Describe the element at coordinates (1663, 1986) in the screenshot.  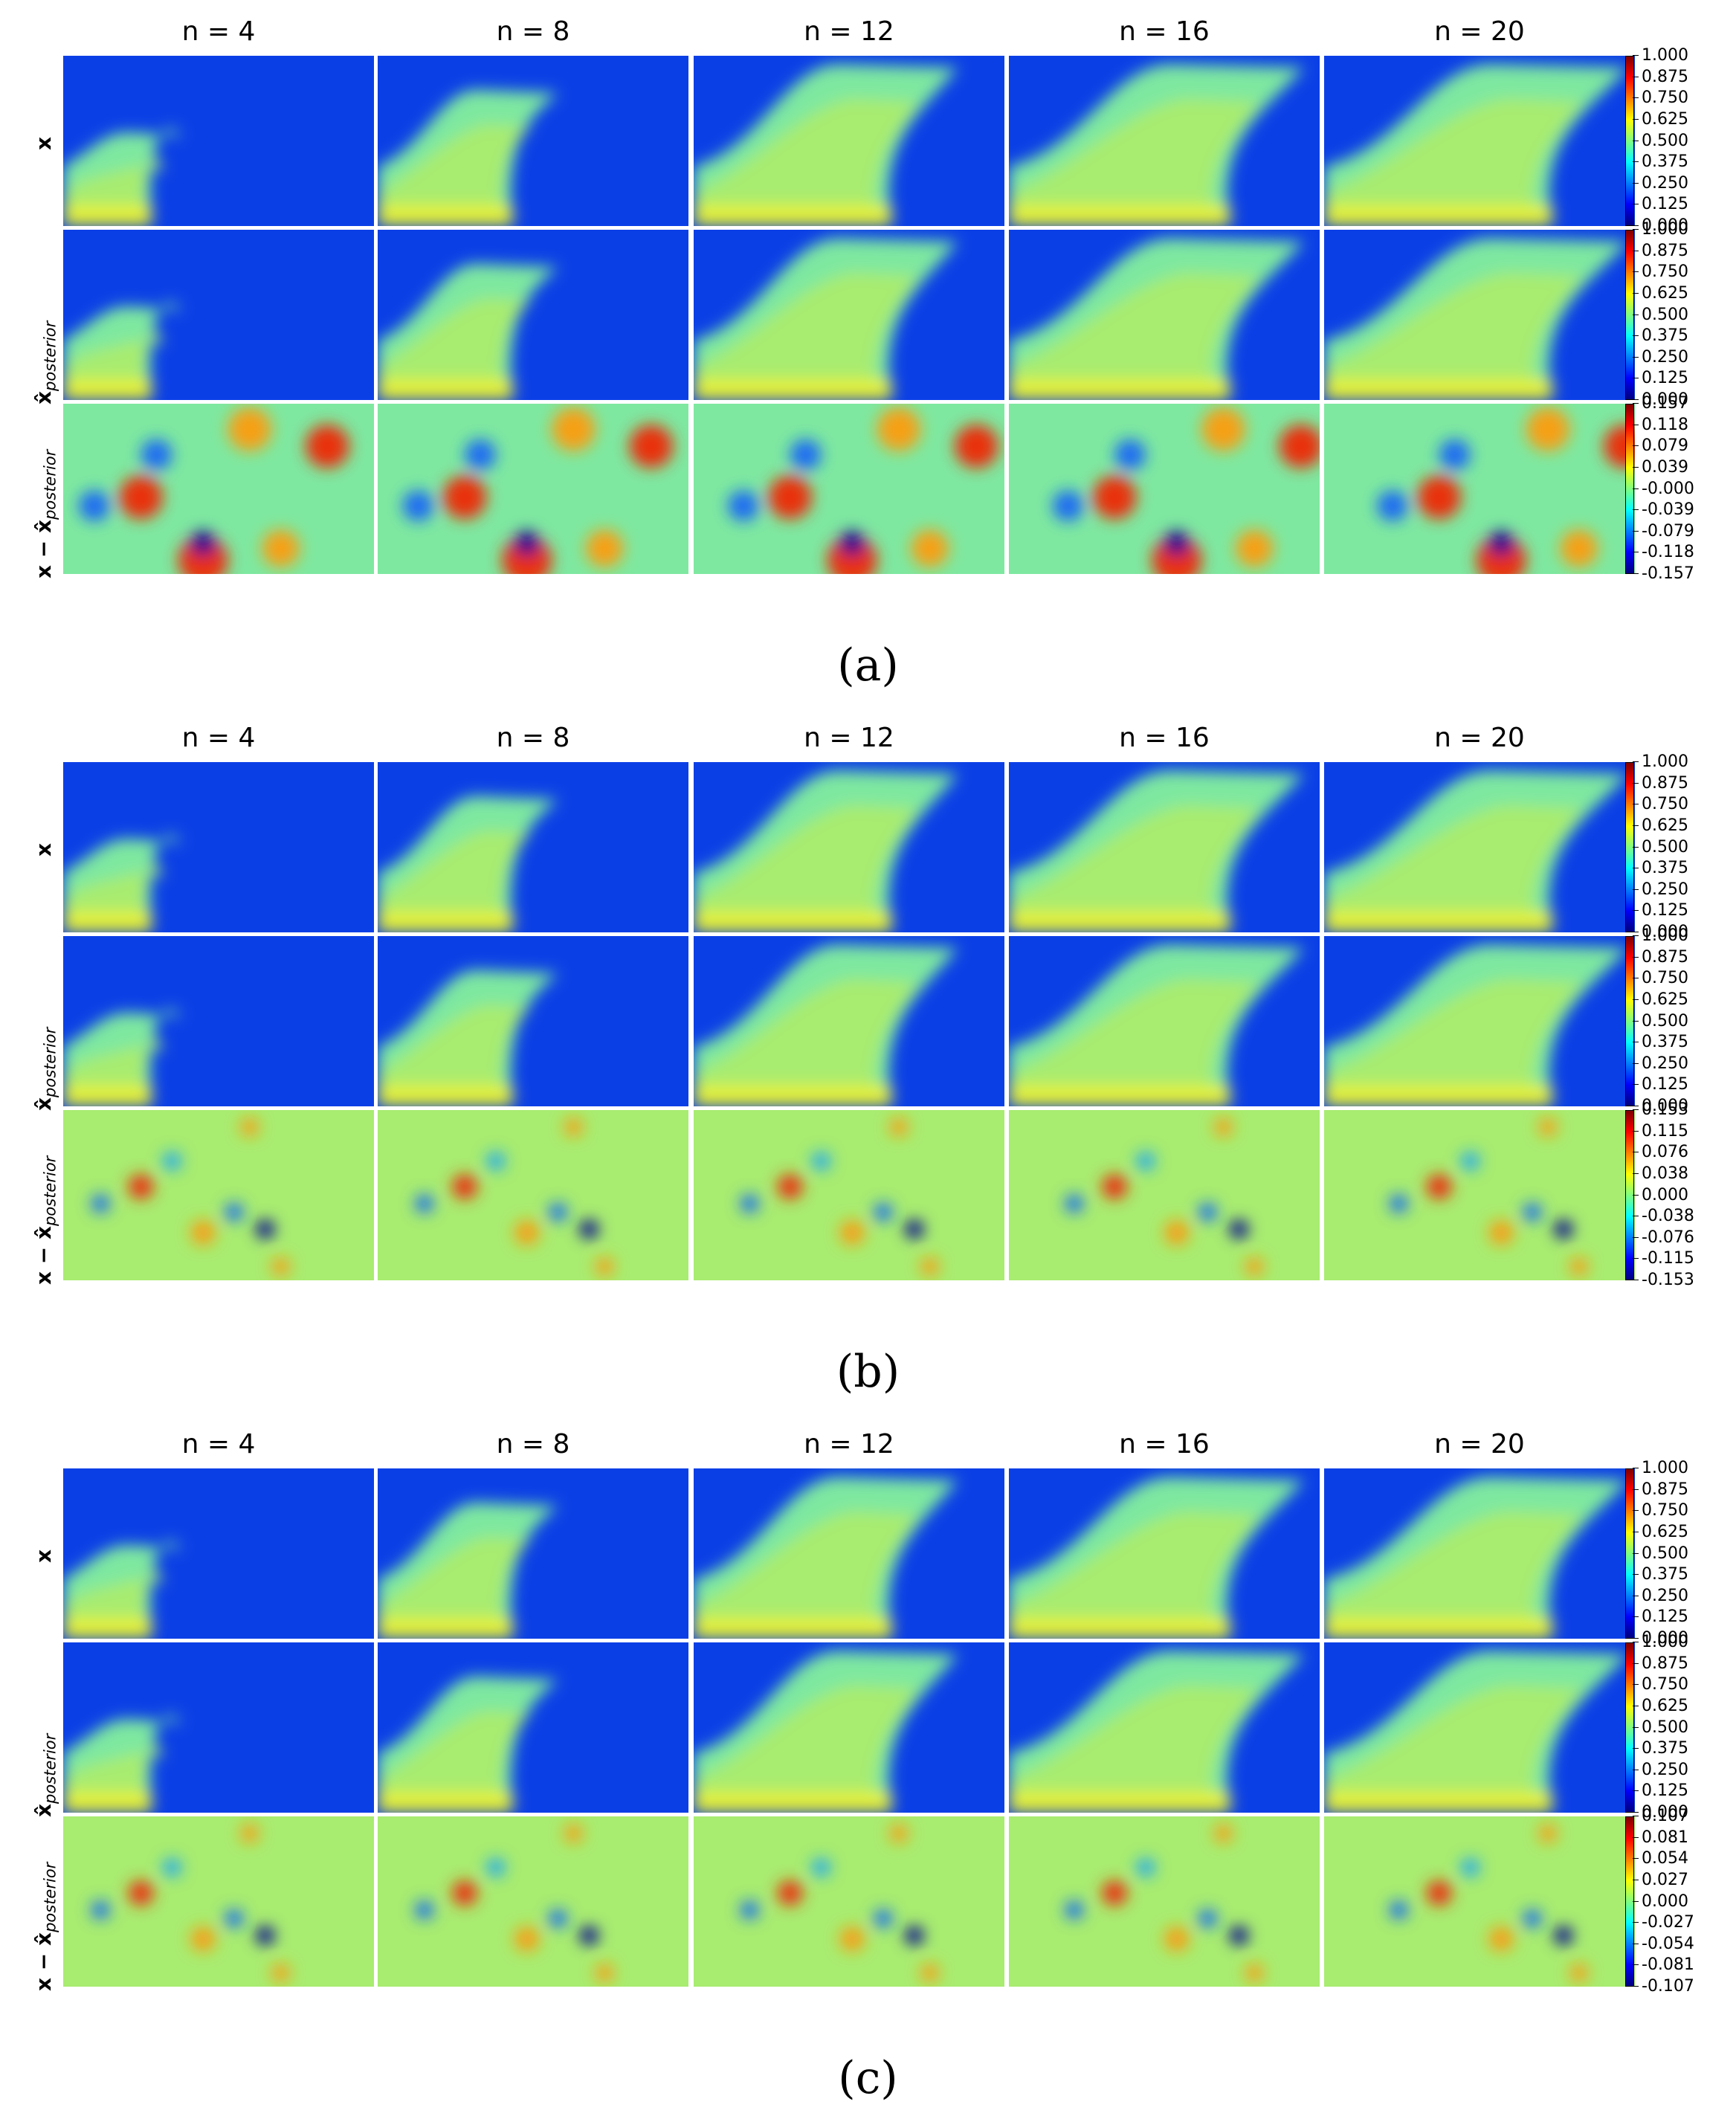
I see `colorbar-tick-label: -0.107` at that location.